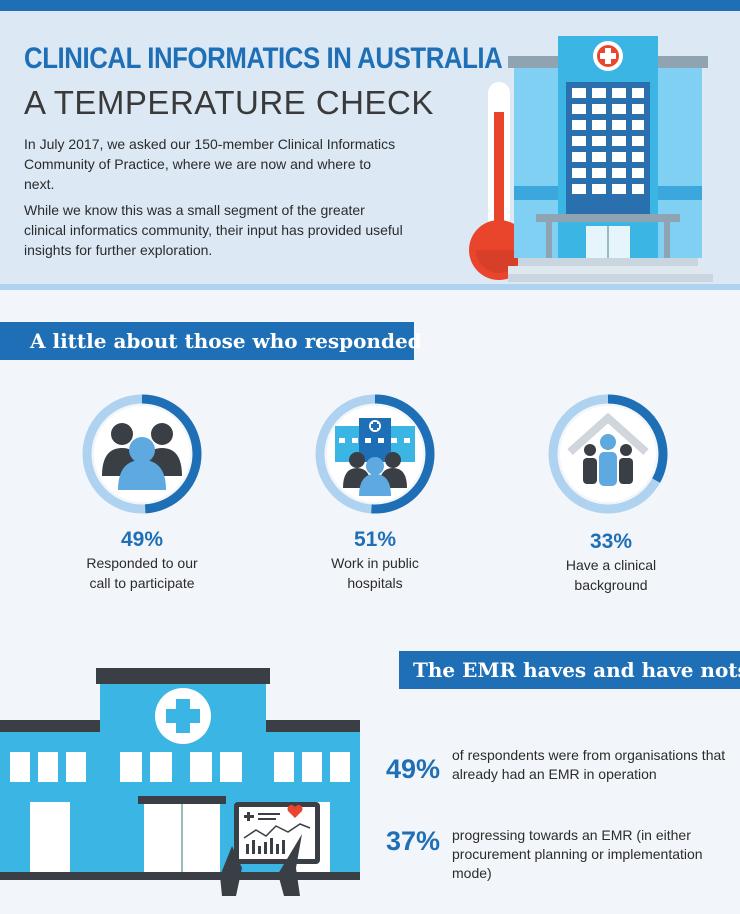 This screenshot has height=914, width=740. I want to click on respondents-heading: A little about those who responded, so click(211, 341).